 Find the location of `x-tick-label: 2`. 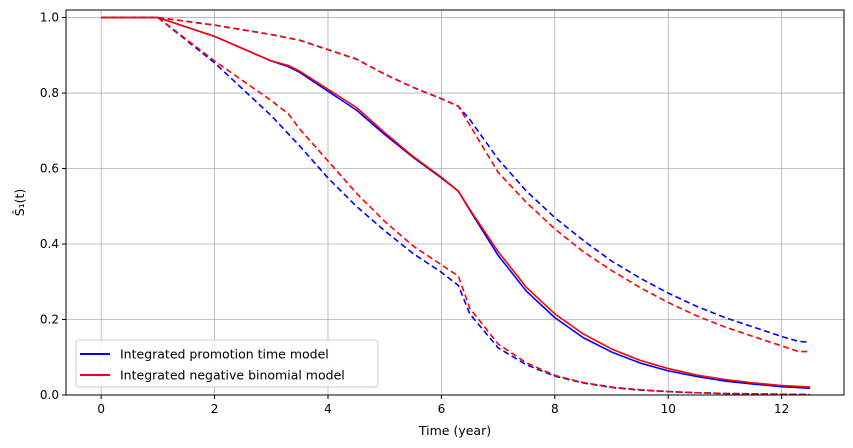

x-tick-label: 2 is located at coordinates (215, 409).